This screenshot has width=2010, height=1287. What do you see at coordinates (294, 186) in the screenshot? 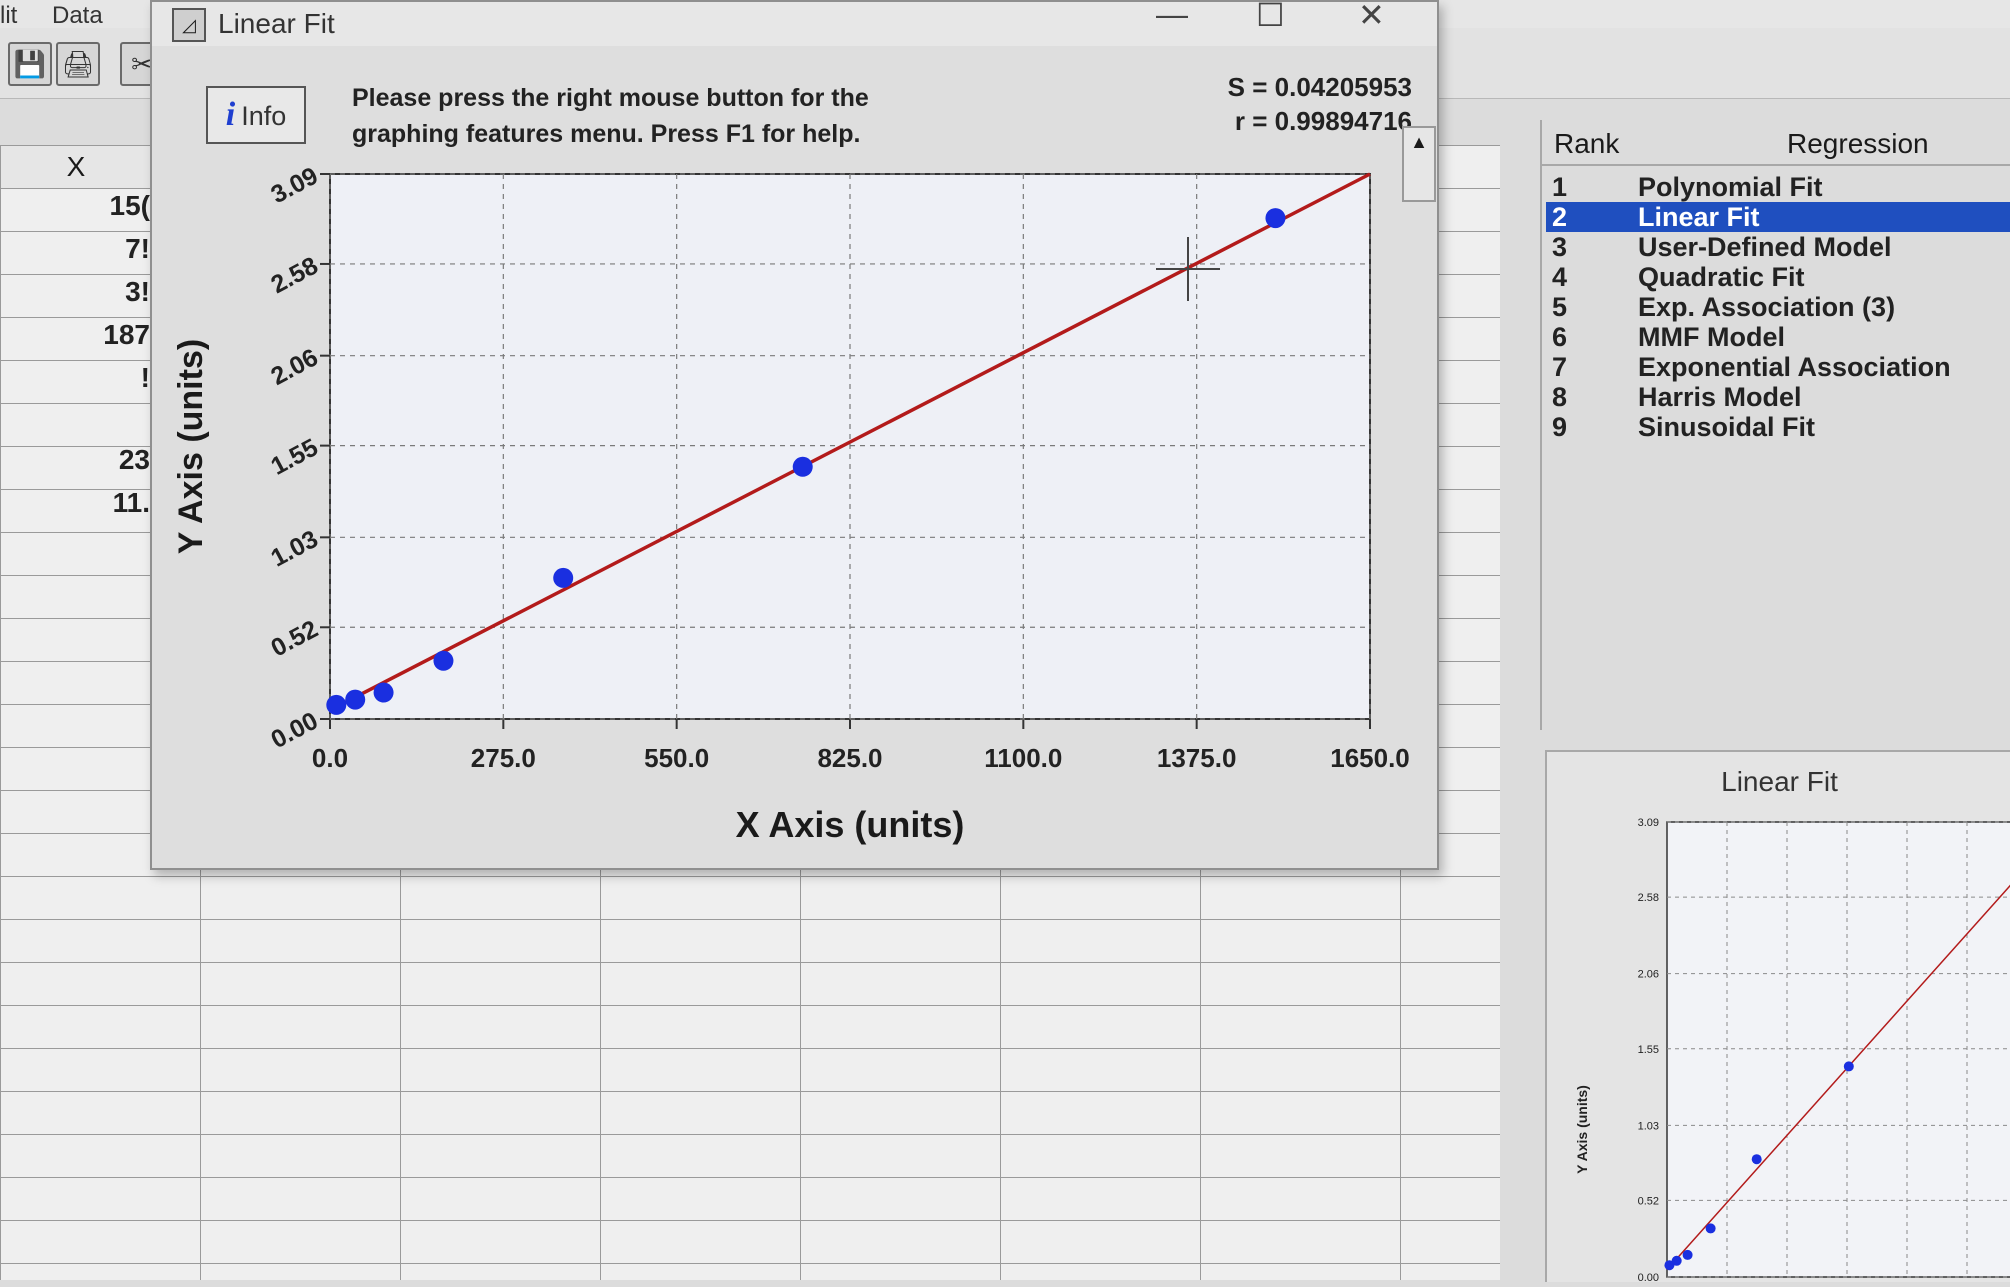
I see `y-tick-label: 3.09` at bounding box center [294, 186].